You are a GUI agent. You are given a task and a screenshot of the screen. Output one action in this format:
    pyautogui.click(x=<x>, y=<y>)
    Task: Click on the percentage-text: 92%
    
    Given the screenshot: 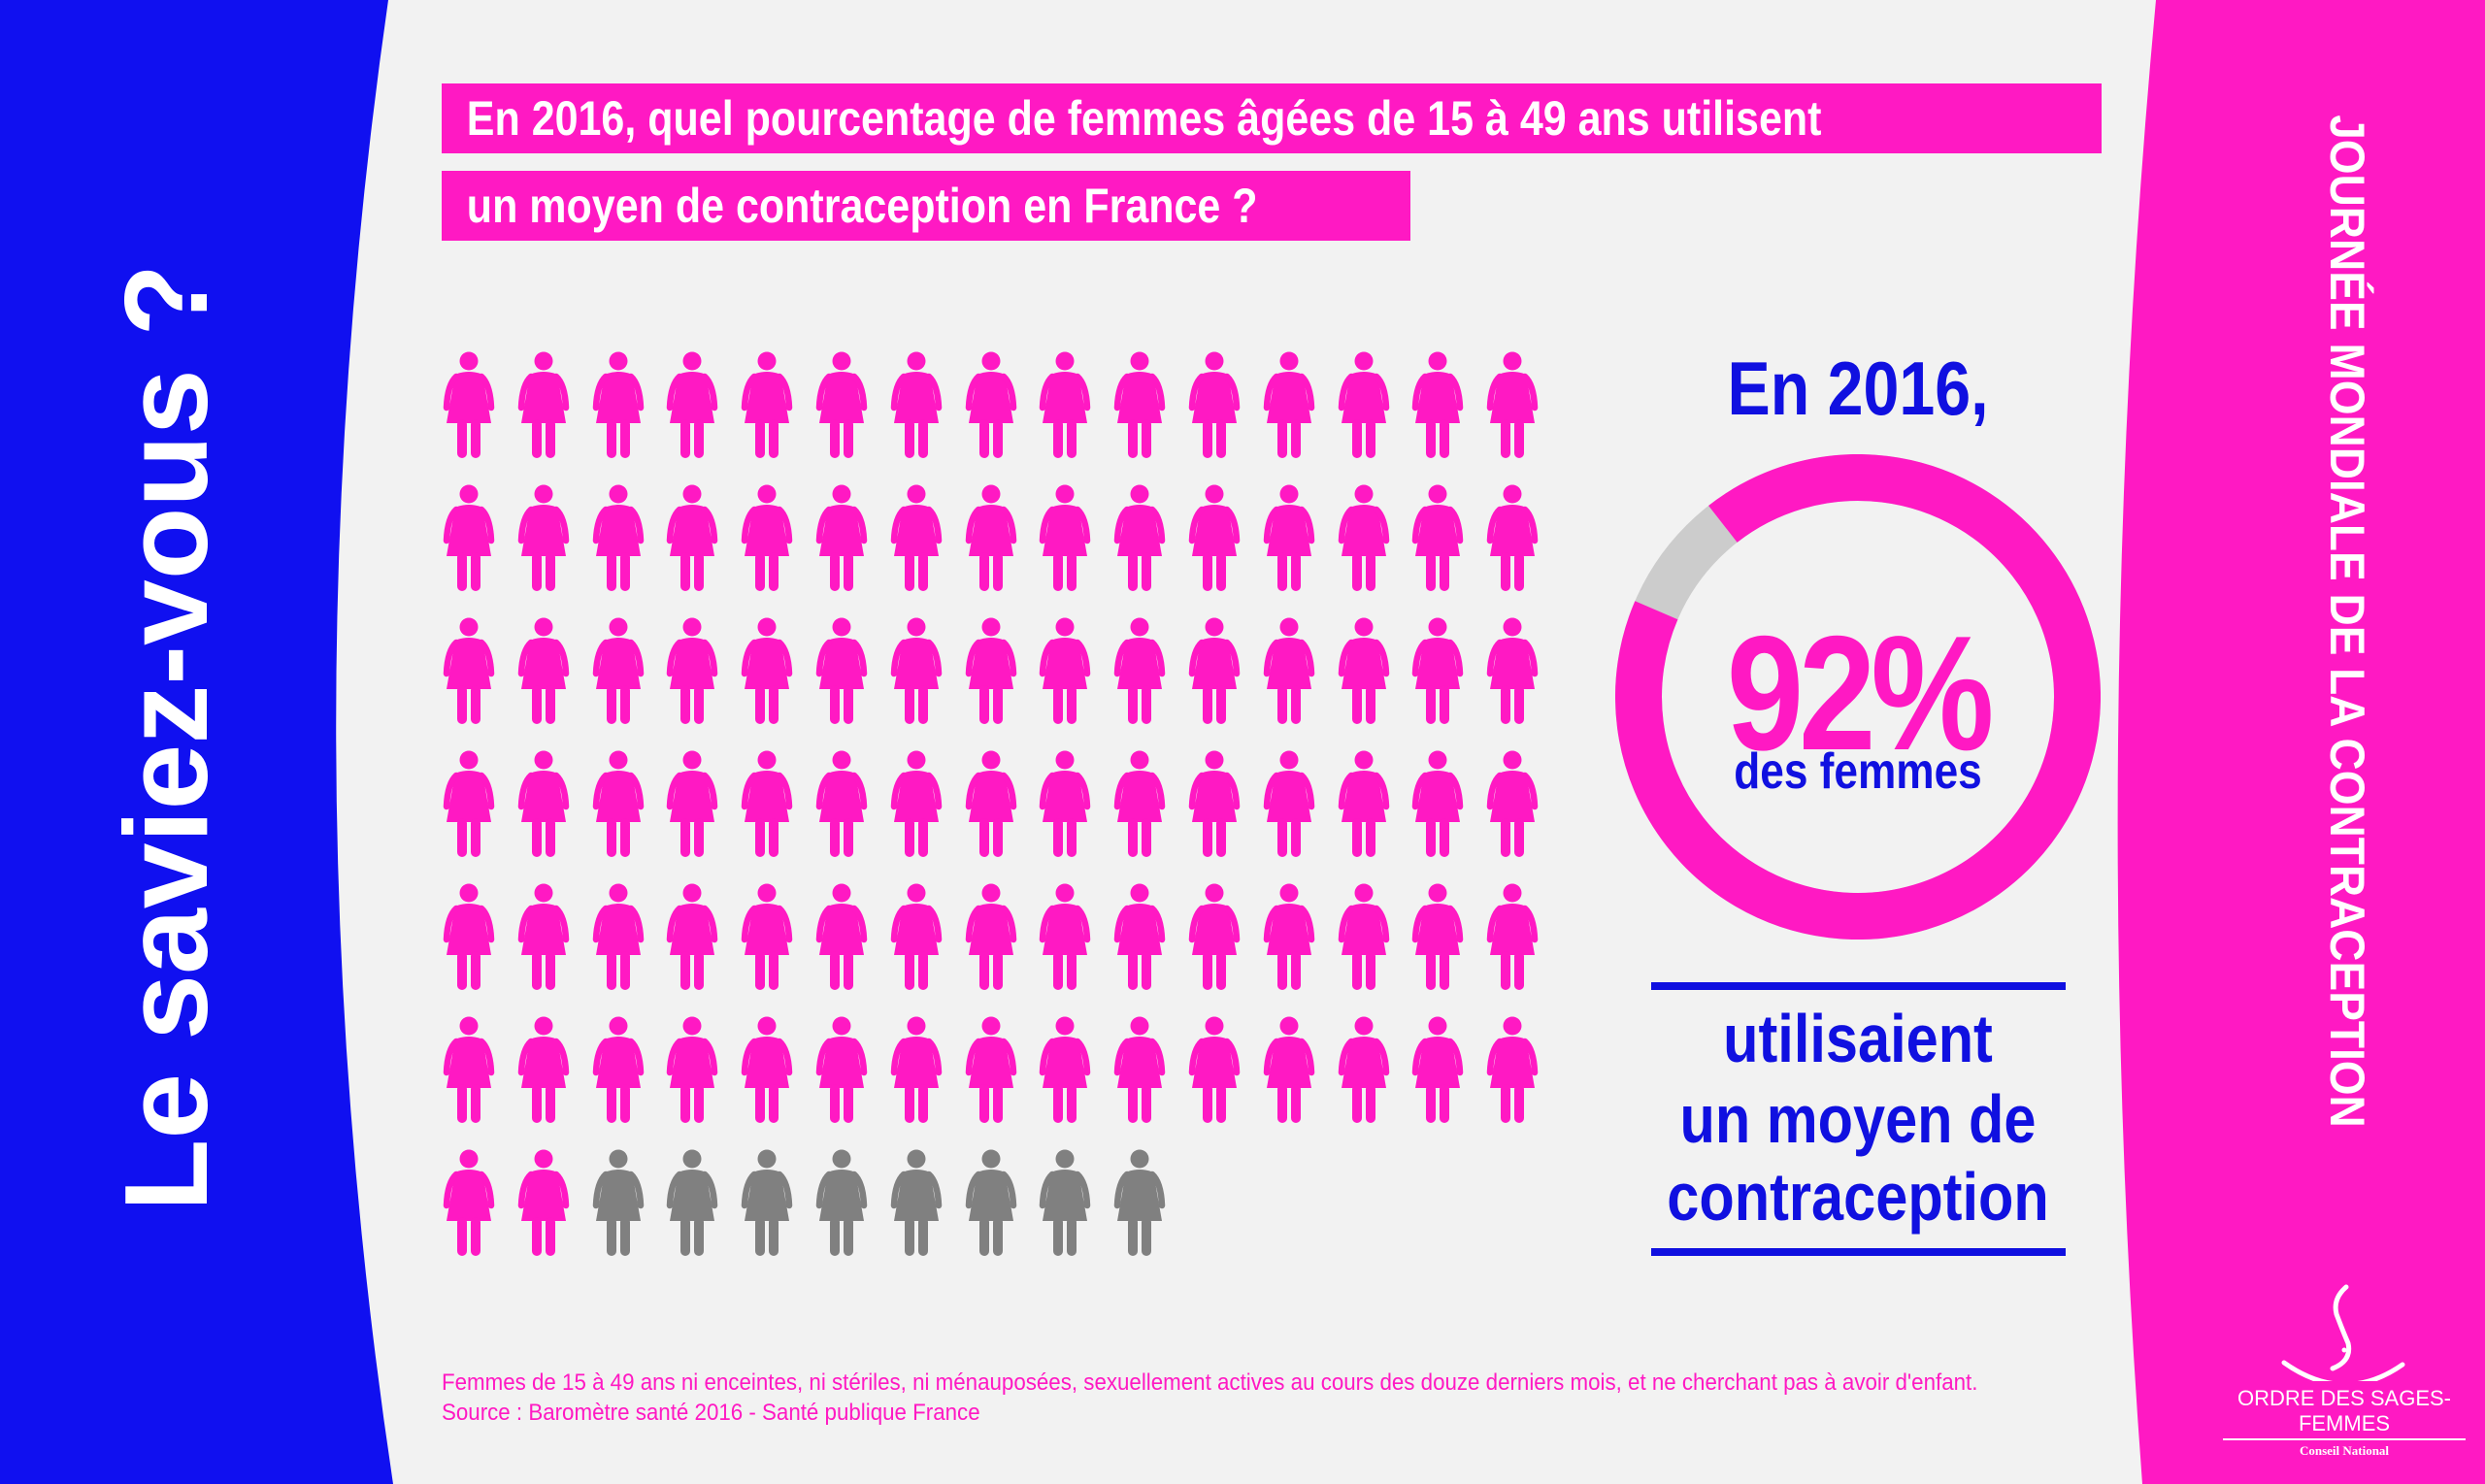 What is the action you would take?
    pyautogui.click(x=1861, y=693)
    